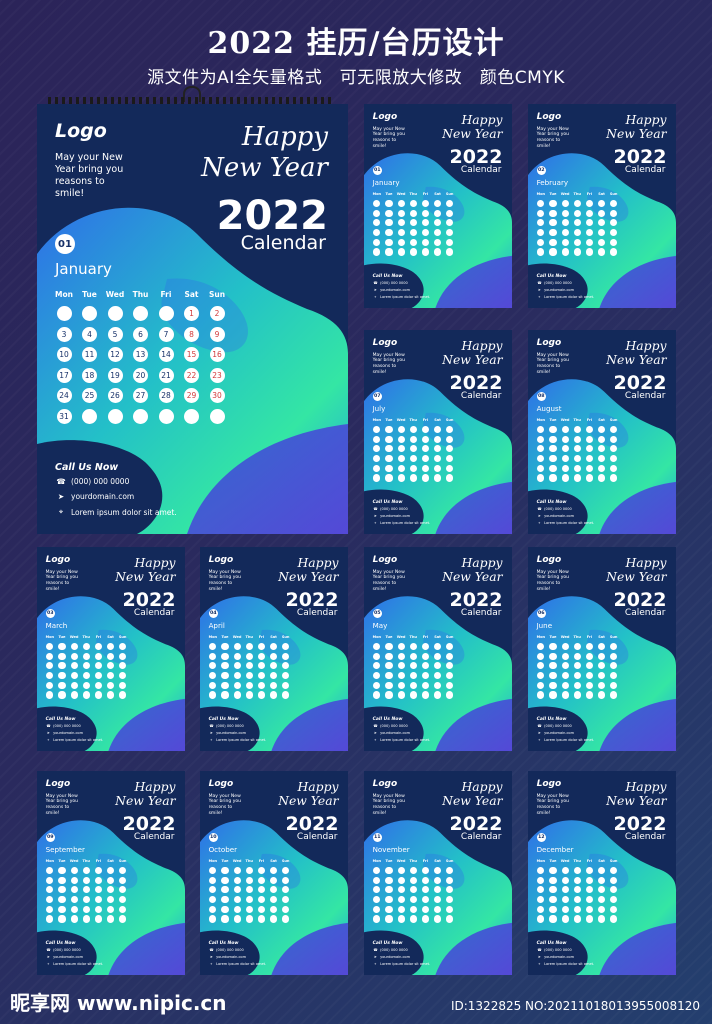 This screenshot has height=1024, width=712. Describe the element at coordinates (61, 481) in the screenshot. I see `phone-icon: ☎` at that location.